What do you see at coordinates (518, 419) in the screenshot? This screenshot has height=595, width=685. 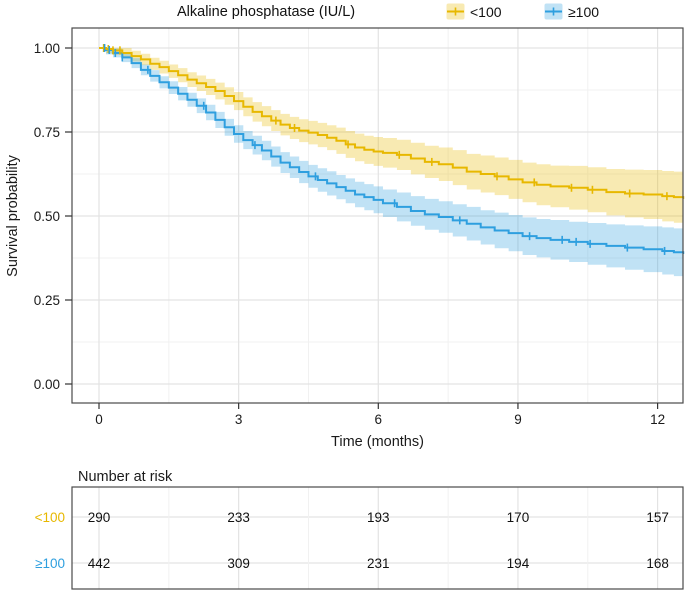 I see `x-tick-label: 9` at bounding box center [518, 419].